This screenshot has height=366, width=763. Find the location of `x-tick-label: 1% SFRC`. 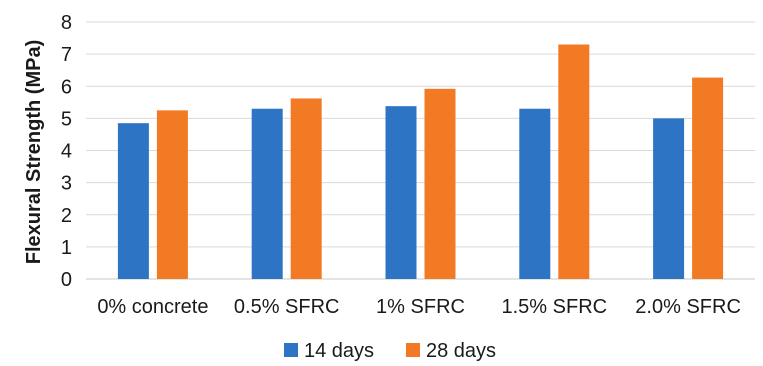

x-tick-label: 1% SFRC is located at coordinates (420, 307).